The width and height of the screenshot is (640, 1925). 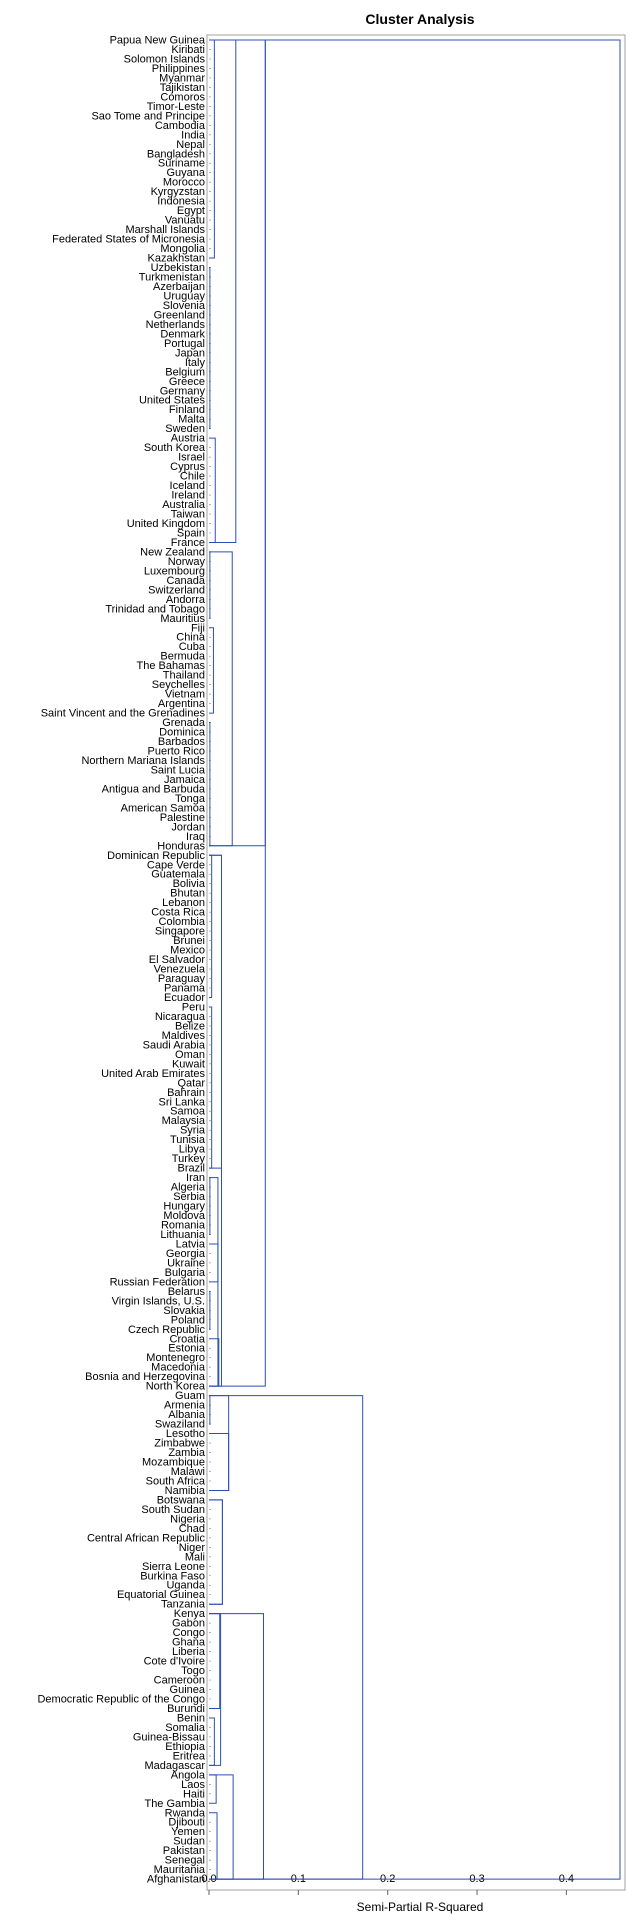 What do you see at coordinates (178, 1368) in the screenshot?
I see `leaf-label: Macedonia` at bounding box center [178, 1368].